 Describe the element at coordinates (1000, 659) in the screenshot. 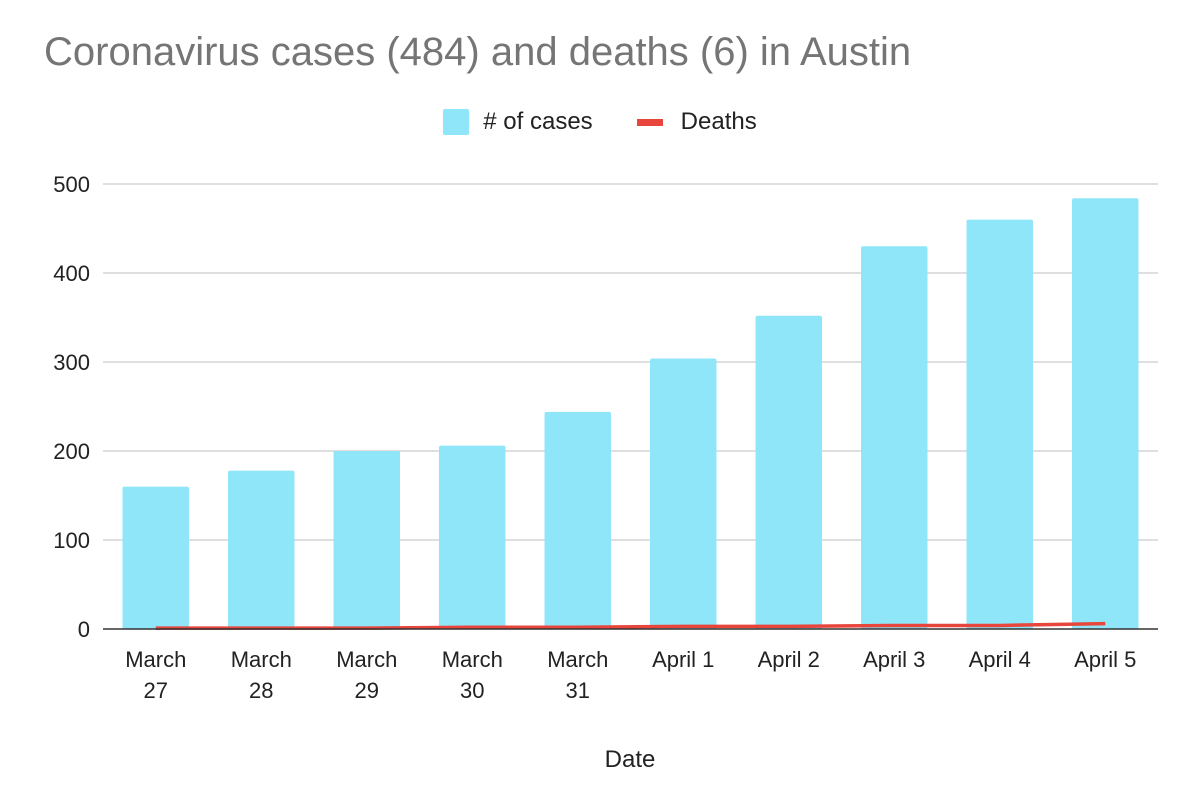

I see `x-tick-label: April 4` at that location.